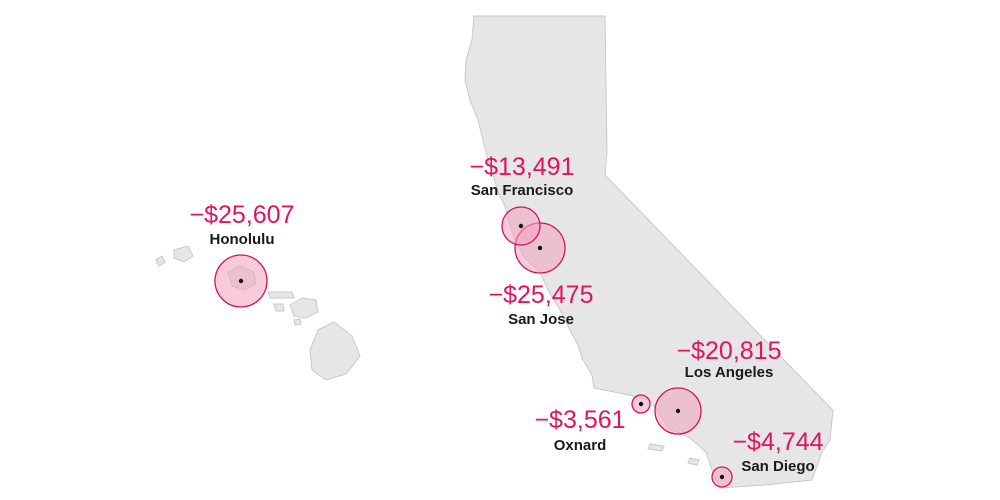 This screenshot has height=500, width=1000. I want to click on los-angeles-value: −$20,815, so click(729, 351).